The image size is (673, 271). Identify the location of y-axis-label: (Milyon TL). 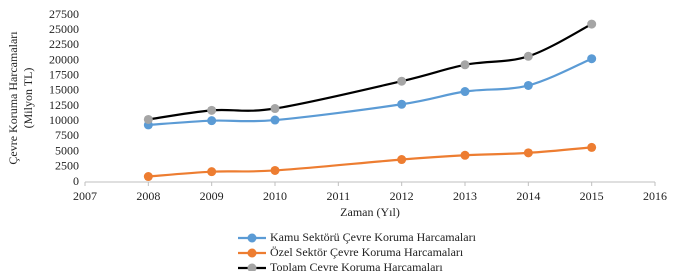
(28, 98).